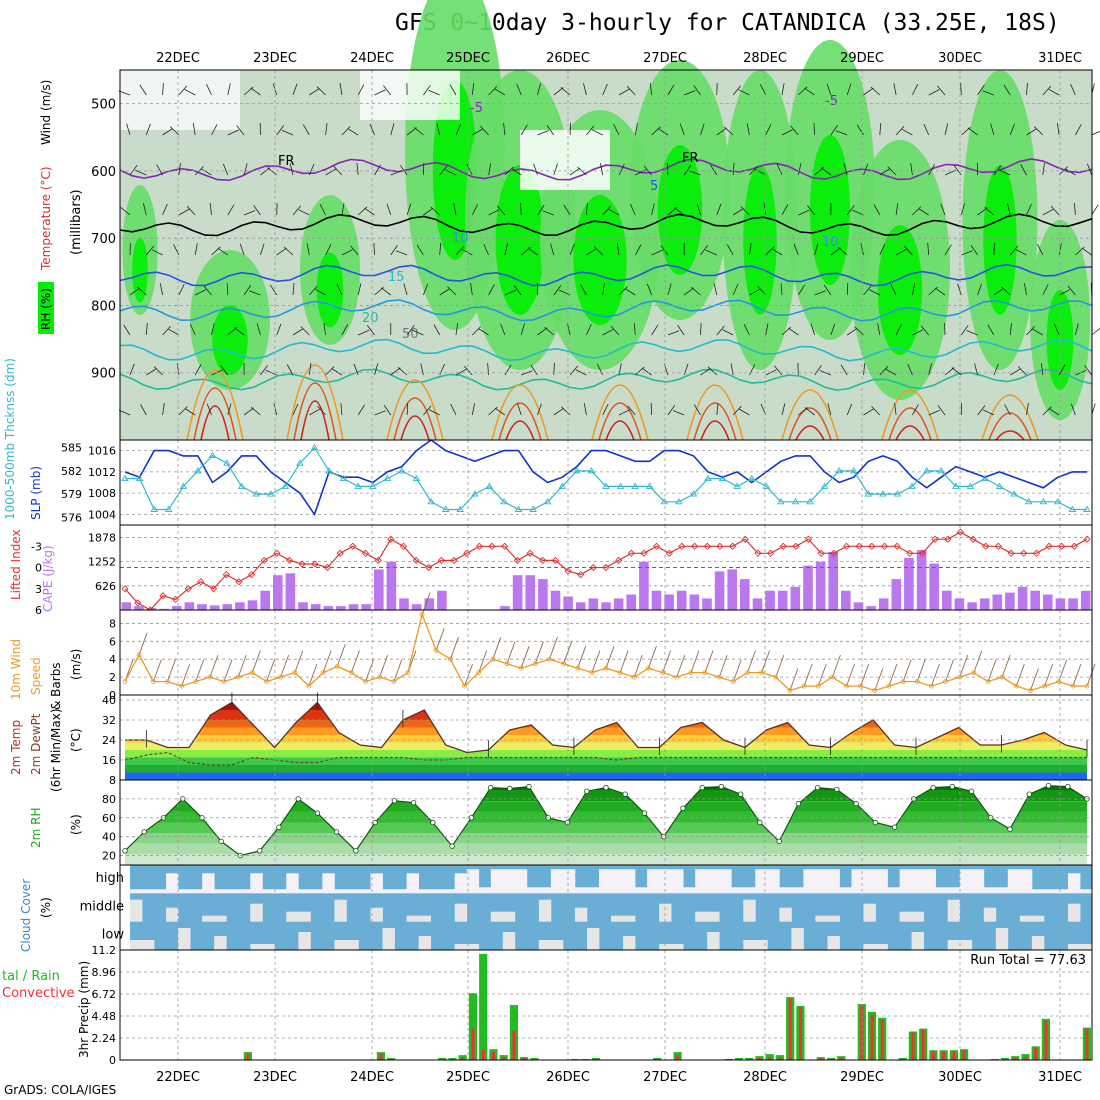  What do you see at coordinates (654, 186) in the screenshot?
I see `contour-label-4: 5` at bounding box center [654, 186].